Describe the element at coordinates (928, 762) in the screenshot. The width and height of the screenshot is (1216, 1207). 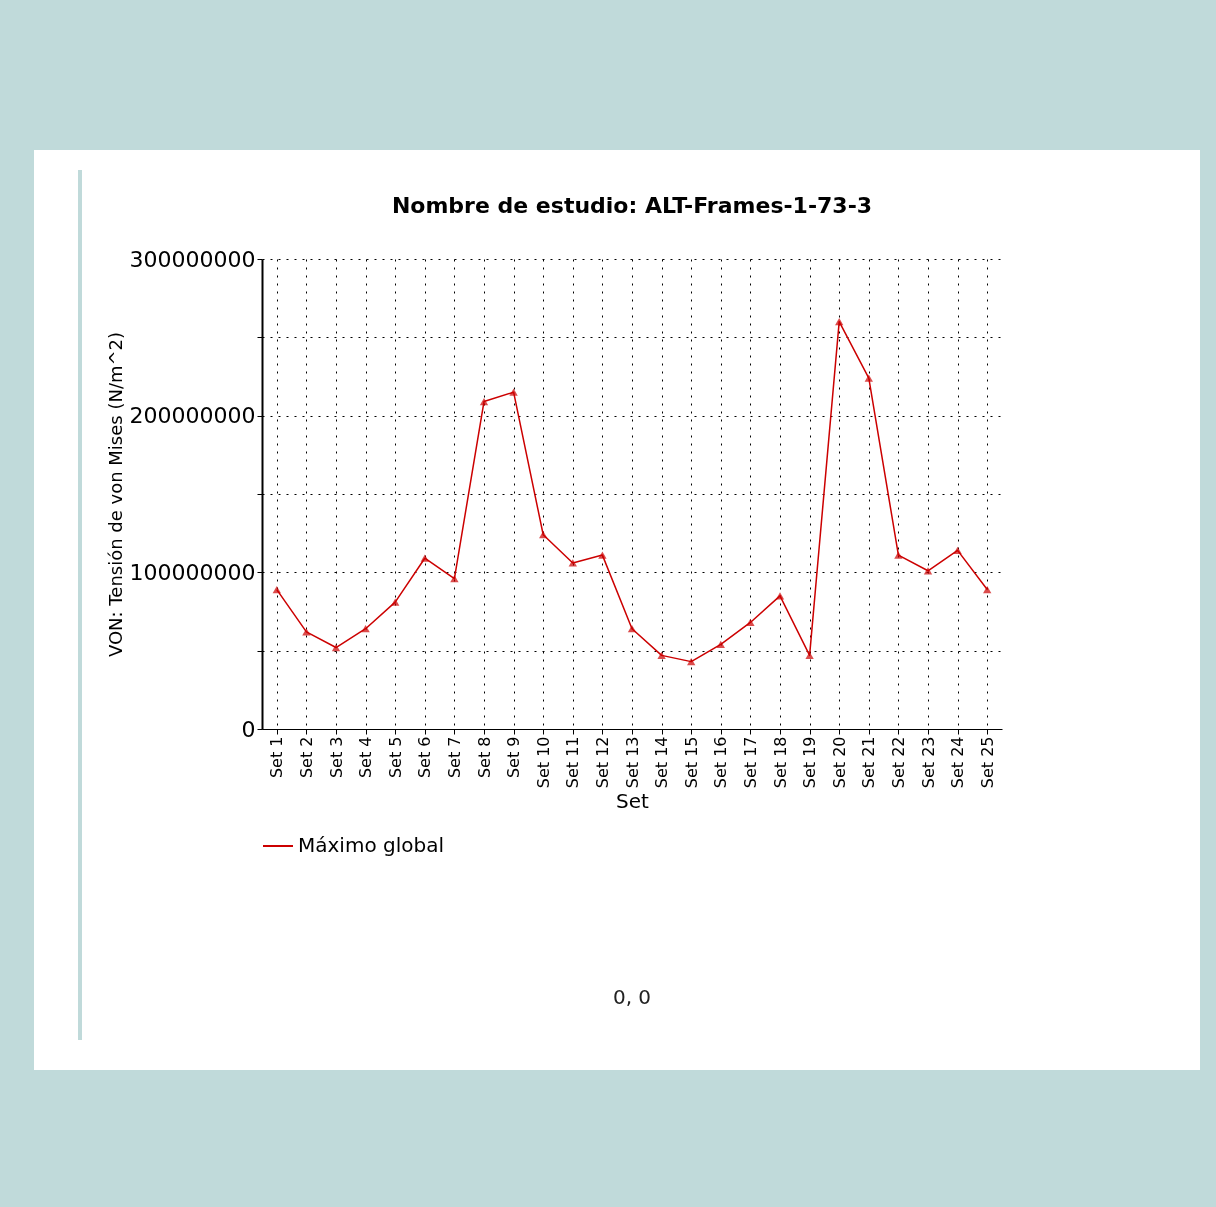
I see `x-tick-label: Set 23` at that location.